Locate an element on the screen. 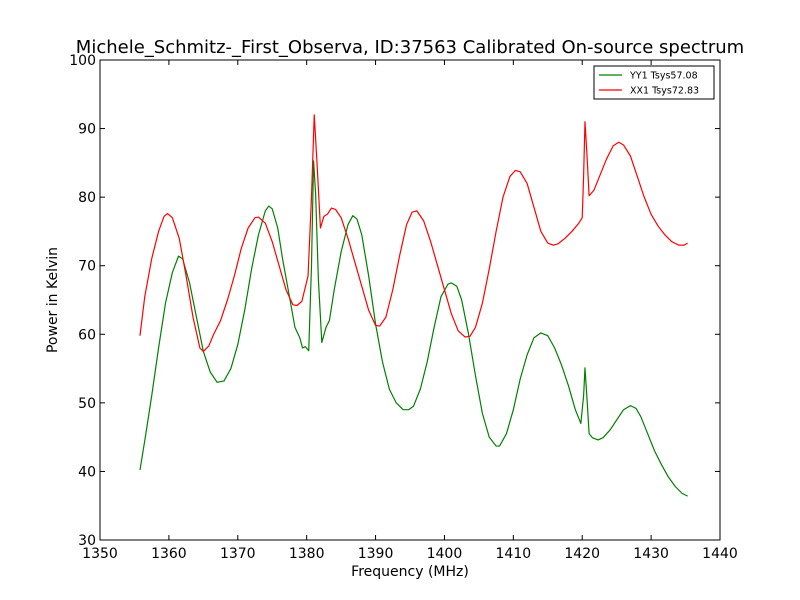 This screenshot has width=800, height=600. y-tick-label: 100 is located at coordinates (82, 61).